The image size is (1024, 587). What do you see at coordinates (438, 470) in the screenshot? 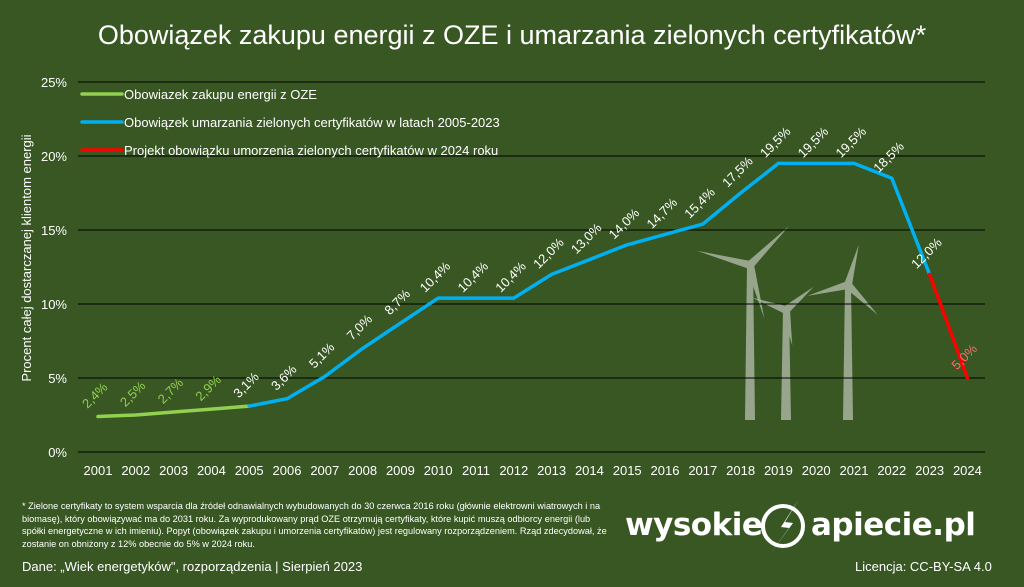
I see `x-tick-label: 2010` at bounding box center [438, 470].